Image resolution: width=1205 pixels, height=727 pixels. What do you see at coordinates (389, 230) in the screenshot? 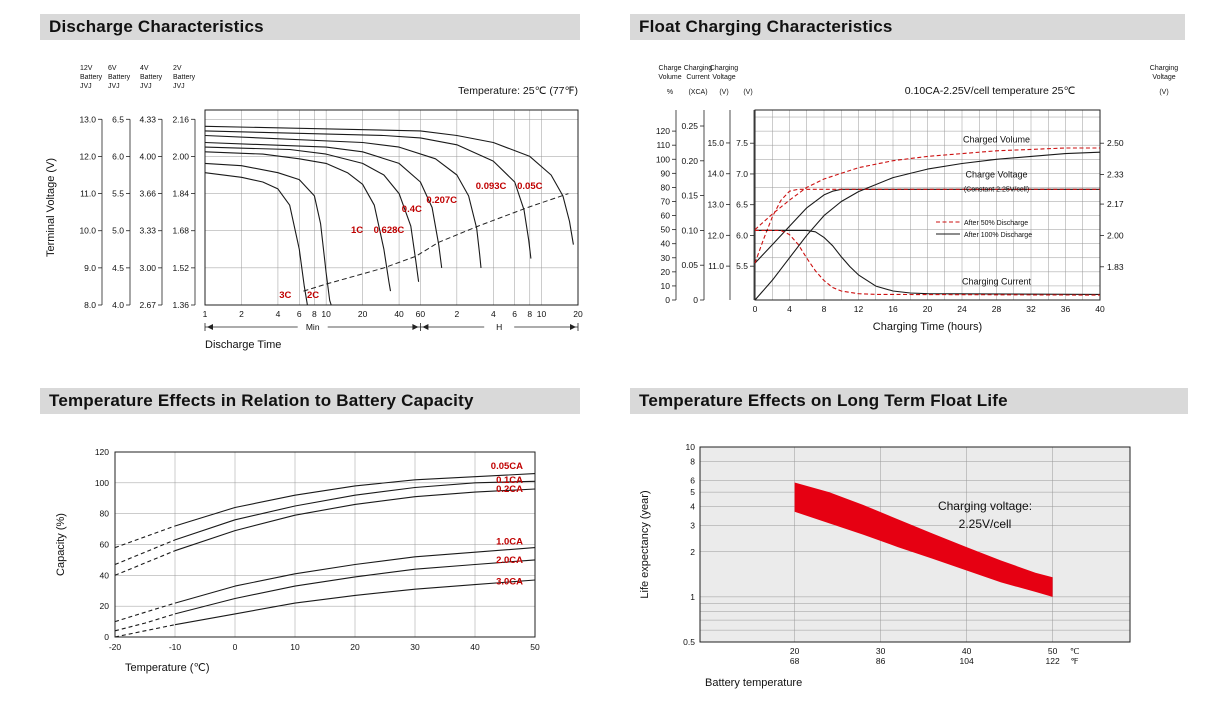
I see `svg-text: 0.628C` at bounding box center [389, 230].